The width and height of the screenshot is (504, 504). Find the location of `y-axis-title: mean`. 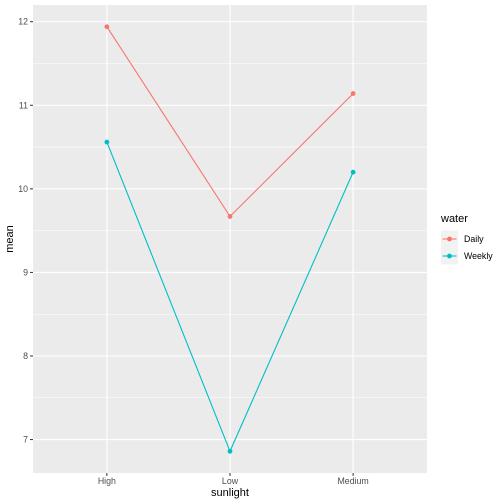

y-axis-title: mean is located at coordinates (10, 239).